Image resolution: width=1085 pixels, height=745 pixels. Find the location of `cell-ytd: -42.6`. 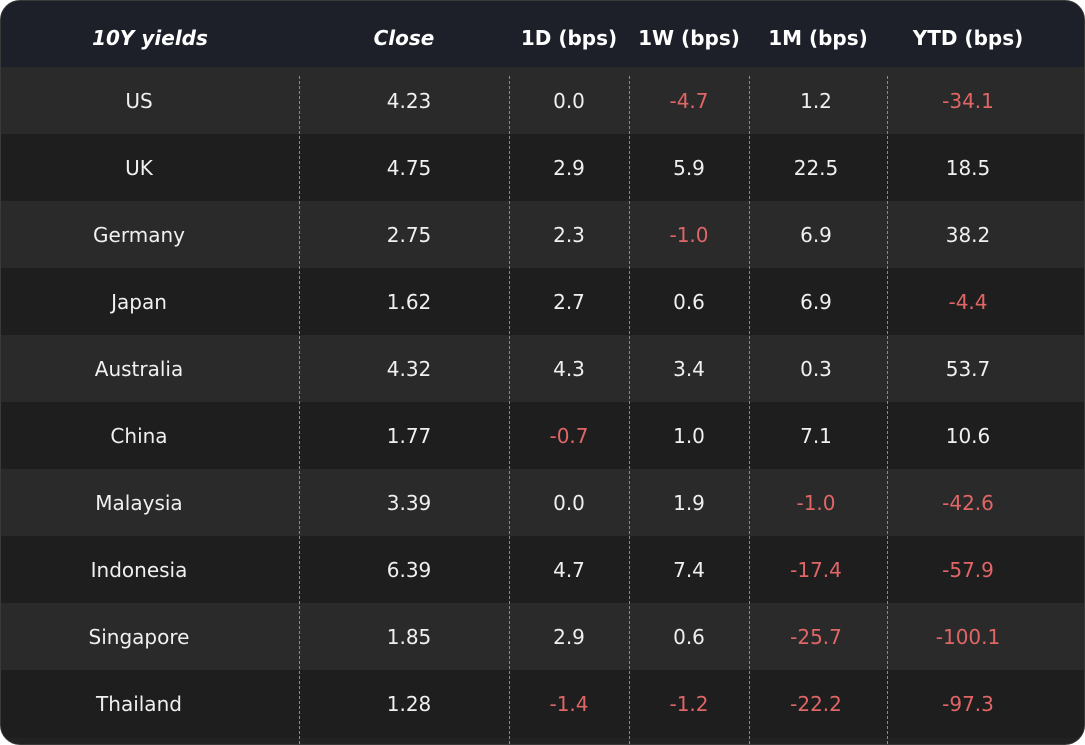

cell-ytd: -42.6 is located at coordinates (968, 503).